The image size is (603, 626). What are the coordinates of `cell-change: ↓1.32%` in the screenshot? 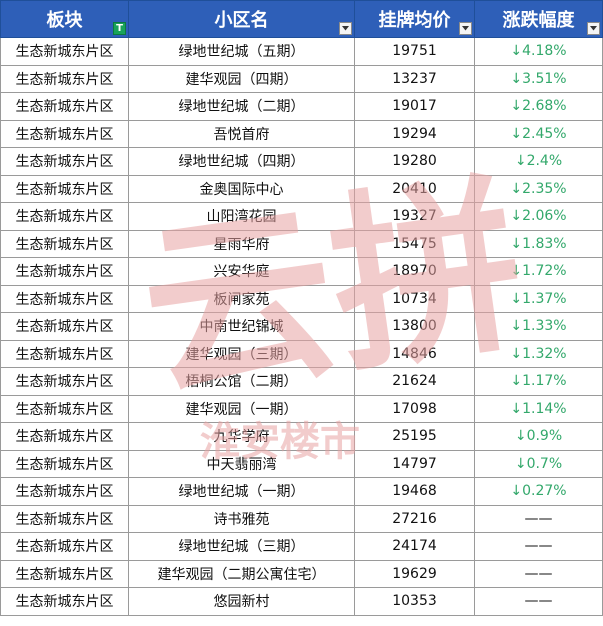 It's located at (538, 353).